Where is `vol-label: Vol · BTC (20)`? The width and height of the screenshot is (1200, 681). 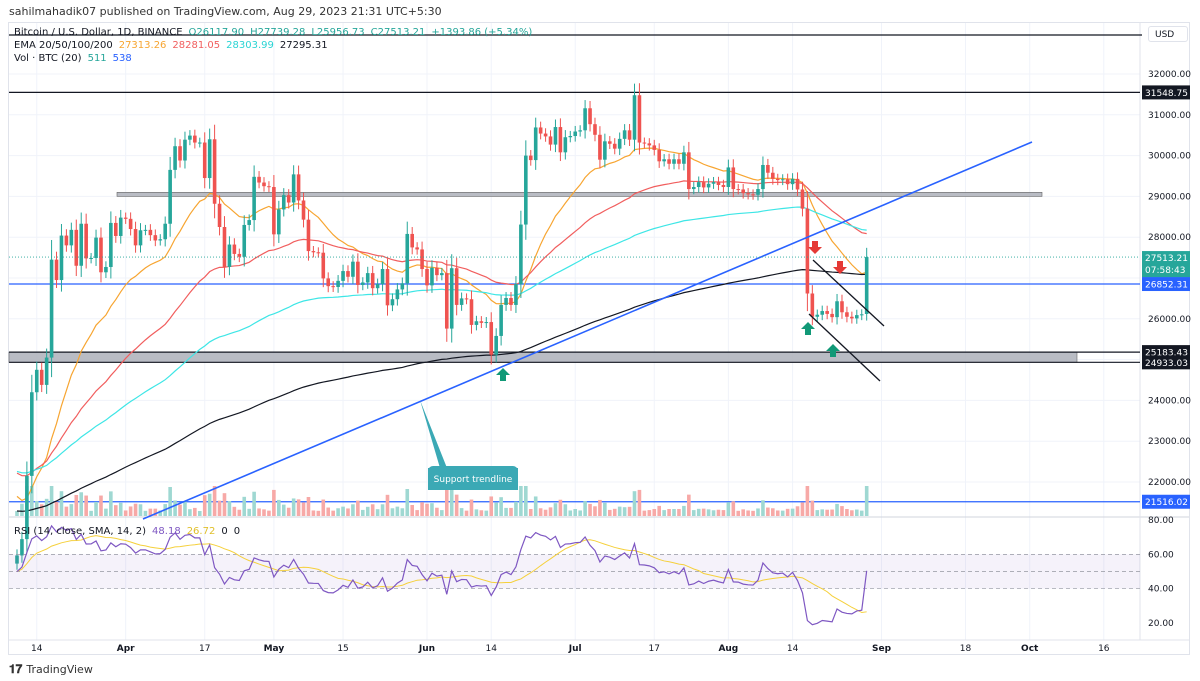 vol-label: Vol · BTC (20) is located at coordinates (48, 58).